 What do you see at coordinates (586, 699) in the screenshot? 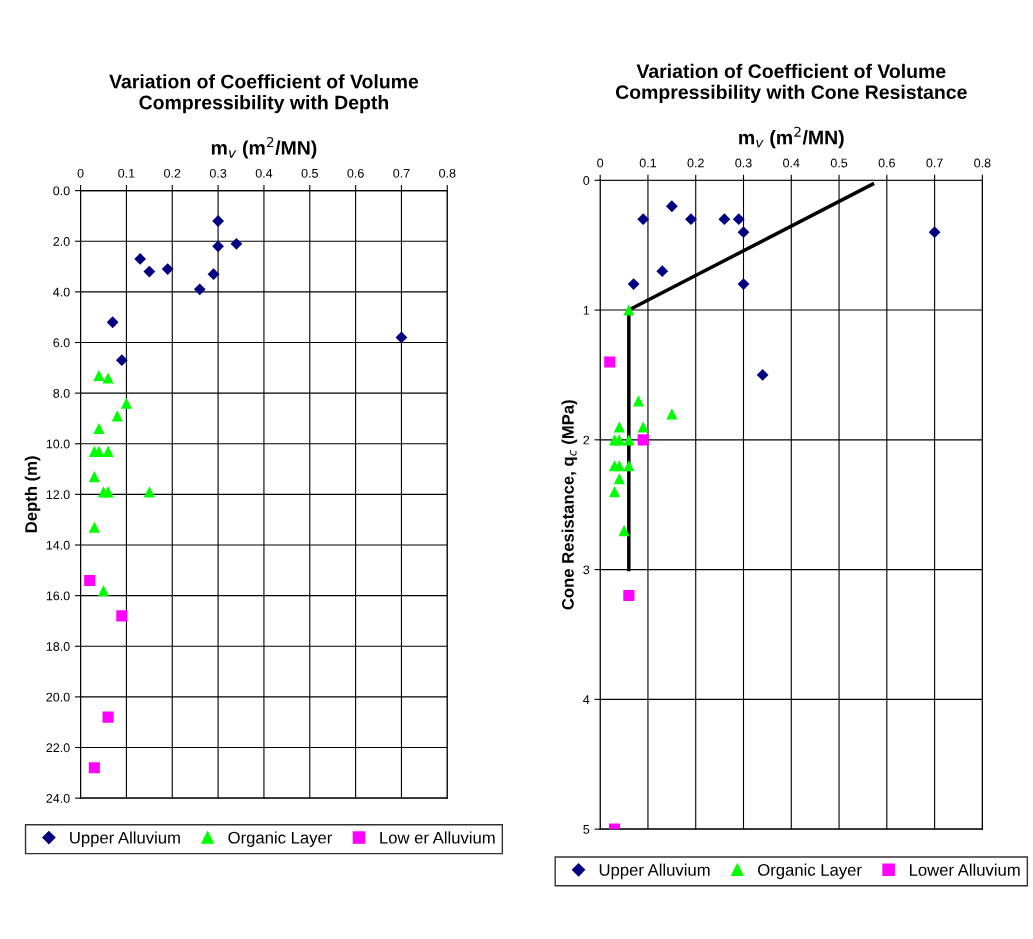
I see `y-tick-label: 4` at bounding box center [586, 699].